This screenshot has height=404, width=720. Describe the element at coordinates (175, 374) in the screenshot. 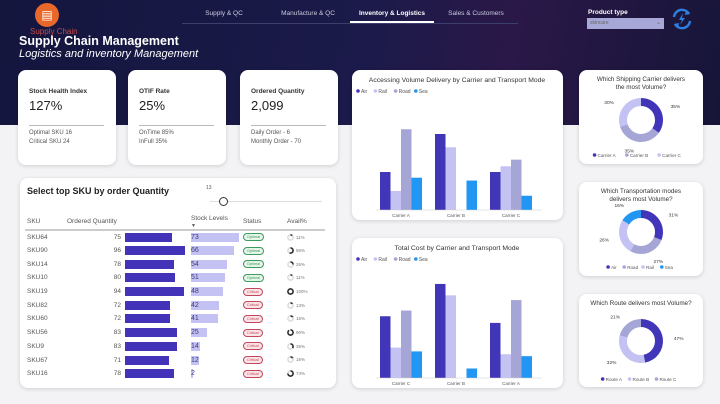

I see `table-row: SKU16 78 2 Critical 74%` at that location.